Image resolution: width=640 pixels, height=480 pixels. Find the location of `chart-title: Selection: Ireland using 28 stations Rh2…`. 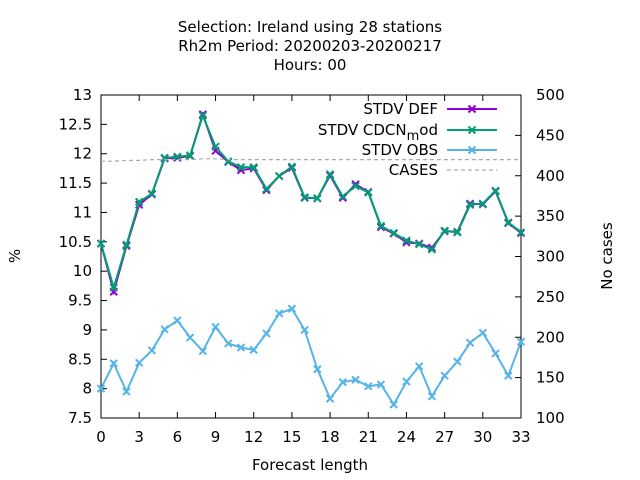

chart-title: Selection: Ireland using 28 stations Rh2… is located at coordinates (310, 46).